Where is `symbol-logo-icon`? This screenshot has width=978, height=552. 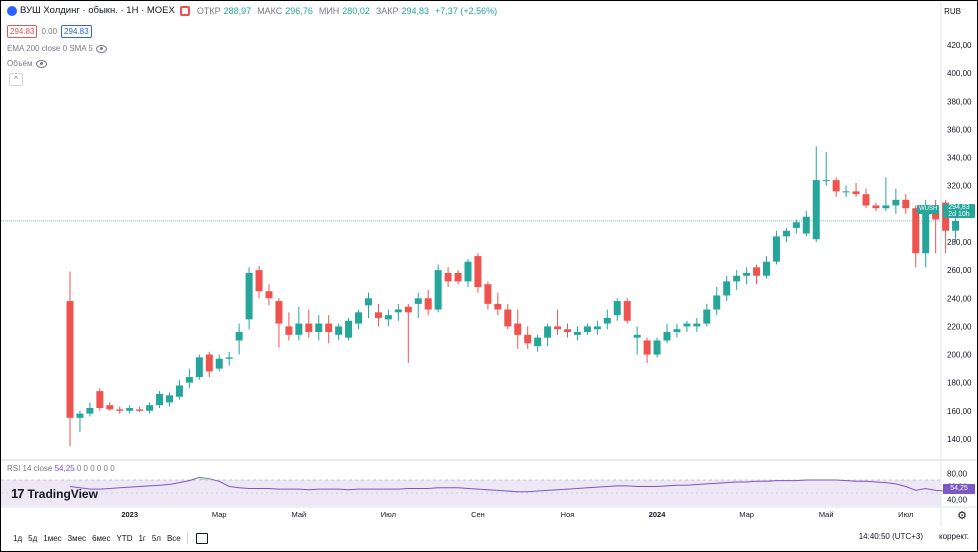
symbol-logo-icon is located at coordinates (12, 10).